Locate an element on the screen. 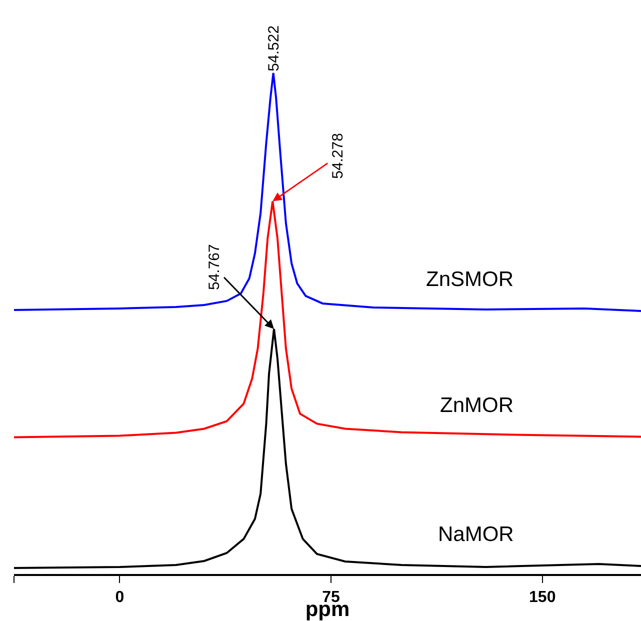  x-tick-label: 0 is located at coordinates (119, 597).